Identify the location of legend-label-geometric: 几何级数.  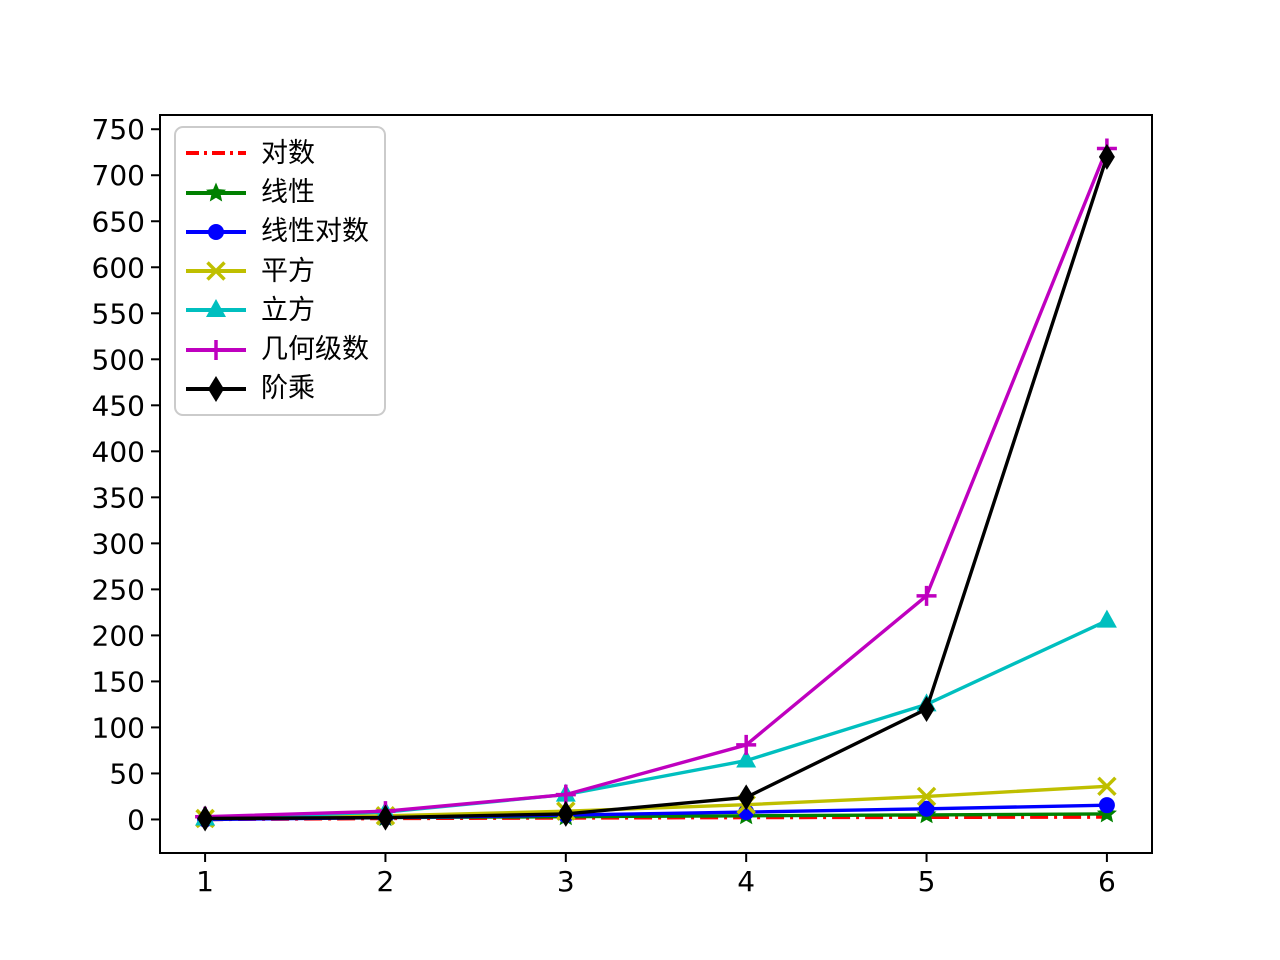
(315, 349).